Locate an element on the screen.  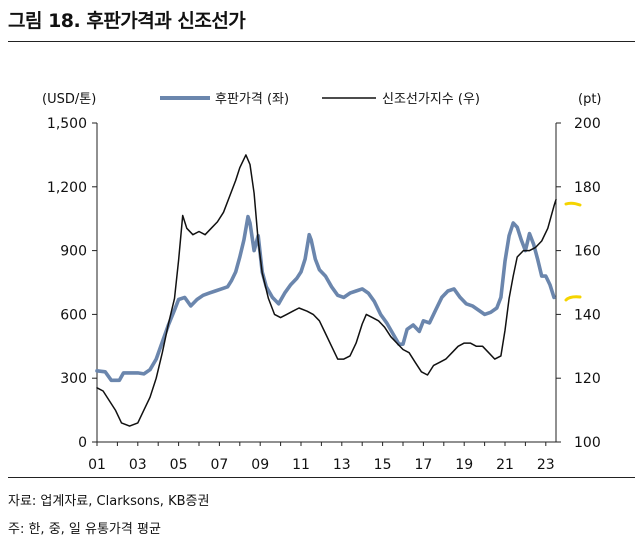
left-tick-label: 600 is located at coordinates (73, 315).